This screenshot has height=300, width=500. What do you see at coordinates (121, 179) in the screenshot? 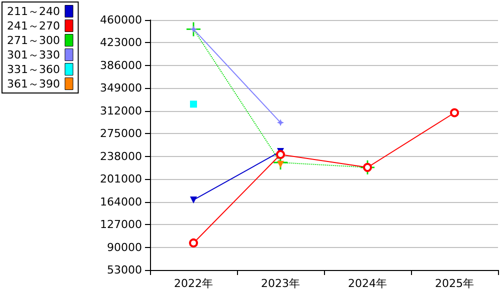
I see `y-tick-label: 201000` at bounding box center [121, 179].